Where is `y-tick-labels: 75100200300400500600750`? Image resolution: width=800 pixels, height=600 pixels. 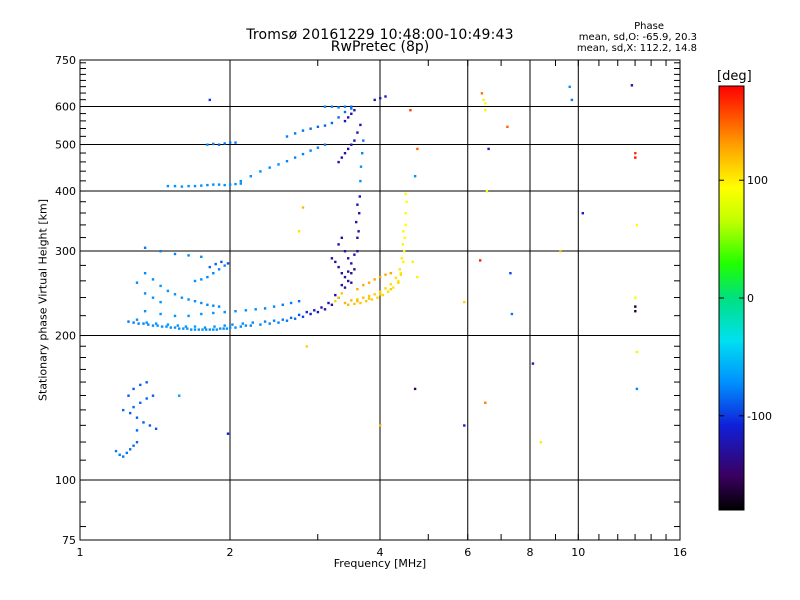
y-tick-labels: 75100200300400500600750 is located at coordinates (65, 300).